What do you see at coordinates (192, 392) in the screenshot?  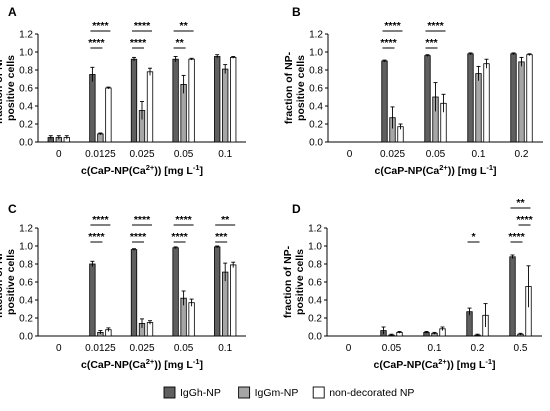 I see `legend-item: IgGh-NP` at bounding box center [192, 392].